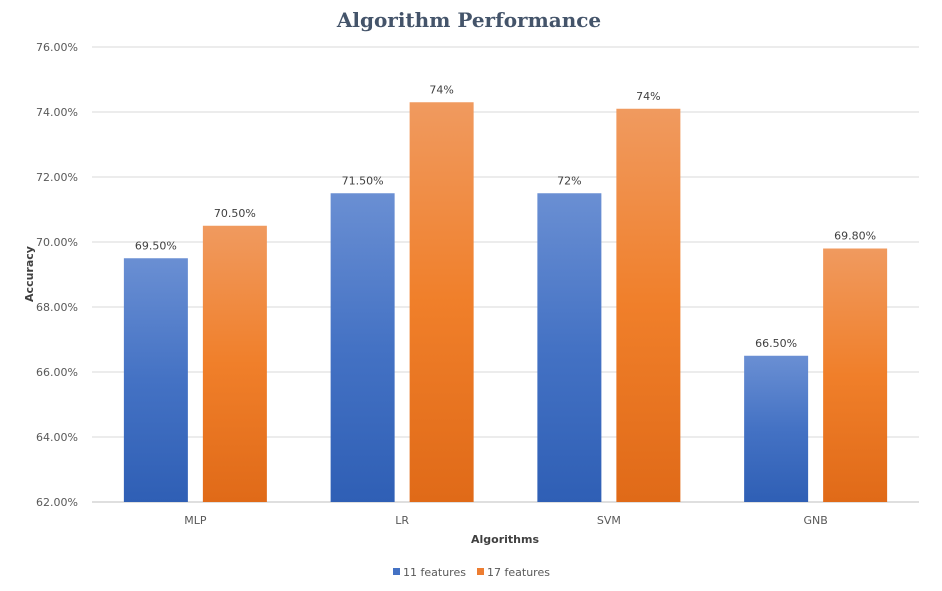 Image resolution: width=942 pixels, height=591 pixels. Describe the element at coordinates (776, 343) in the screenshot. I see `data-label: 66.50%` at that location.